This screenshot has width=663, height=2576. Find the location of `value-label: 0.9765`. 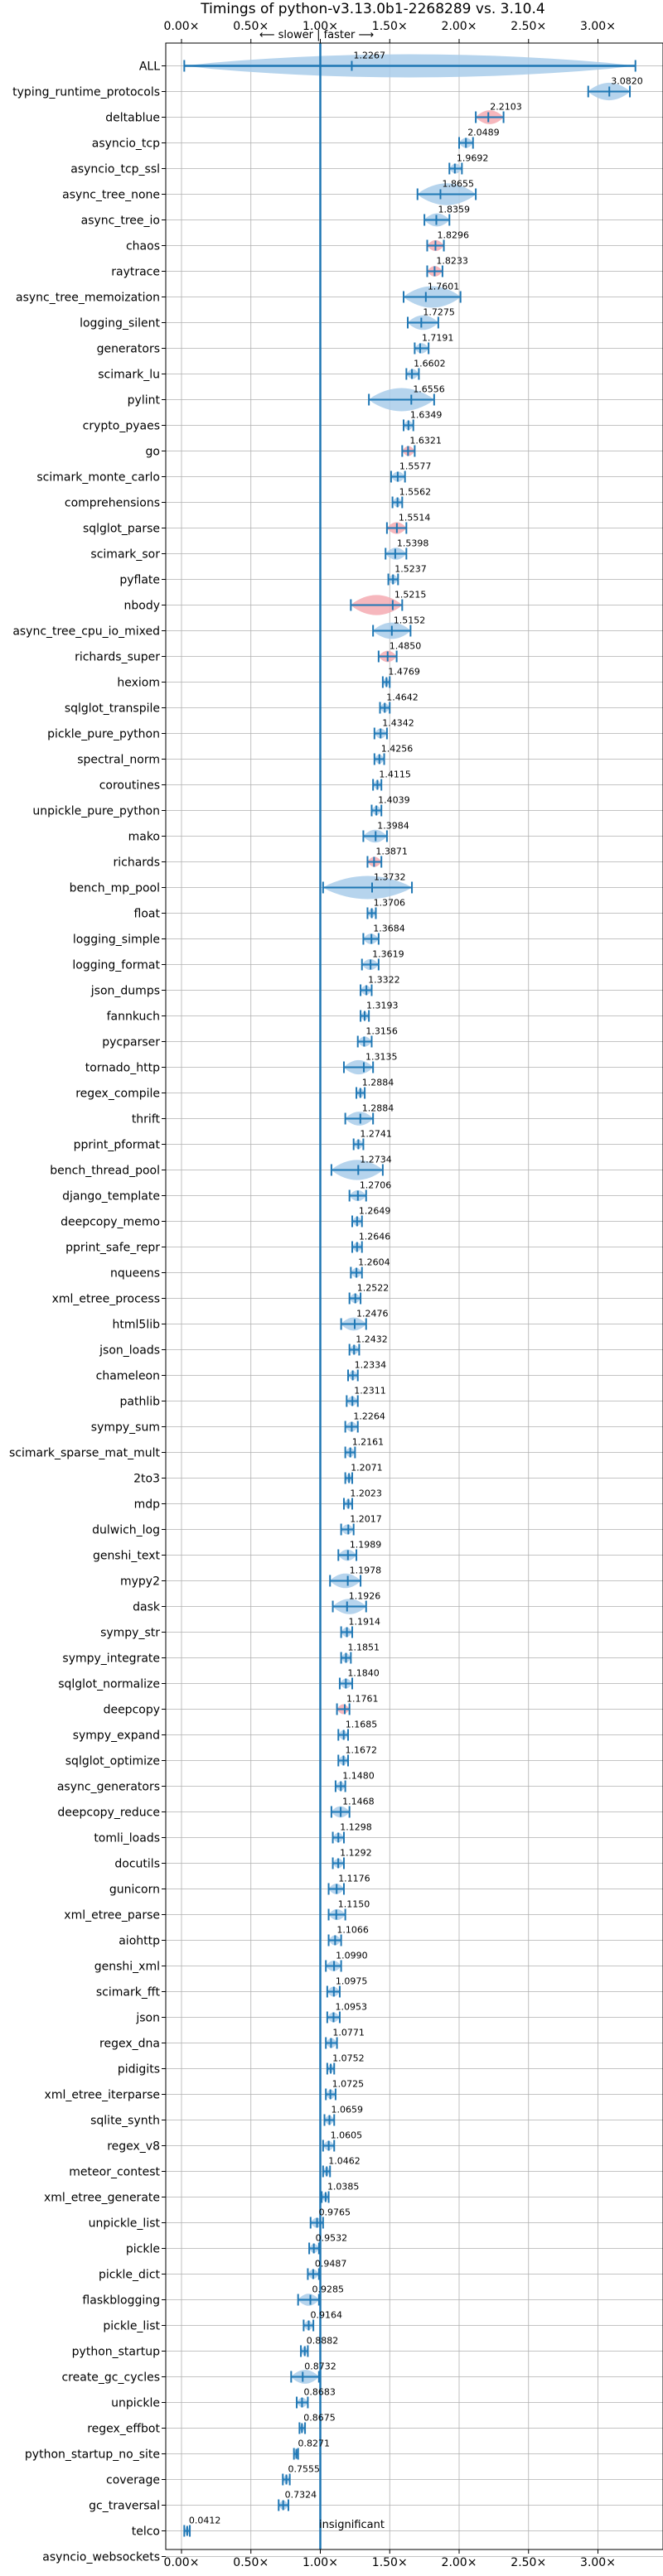

value-label: 0.9765 is located at coordinates (335, 2212).